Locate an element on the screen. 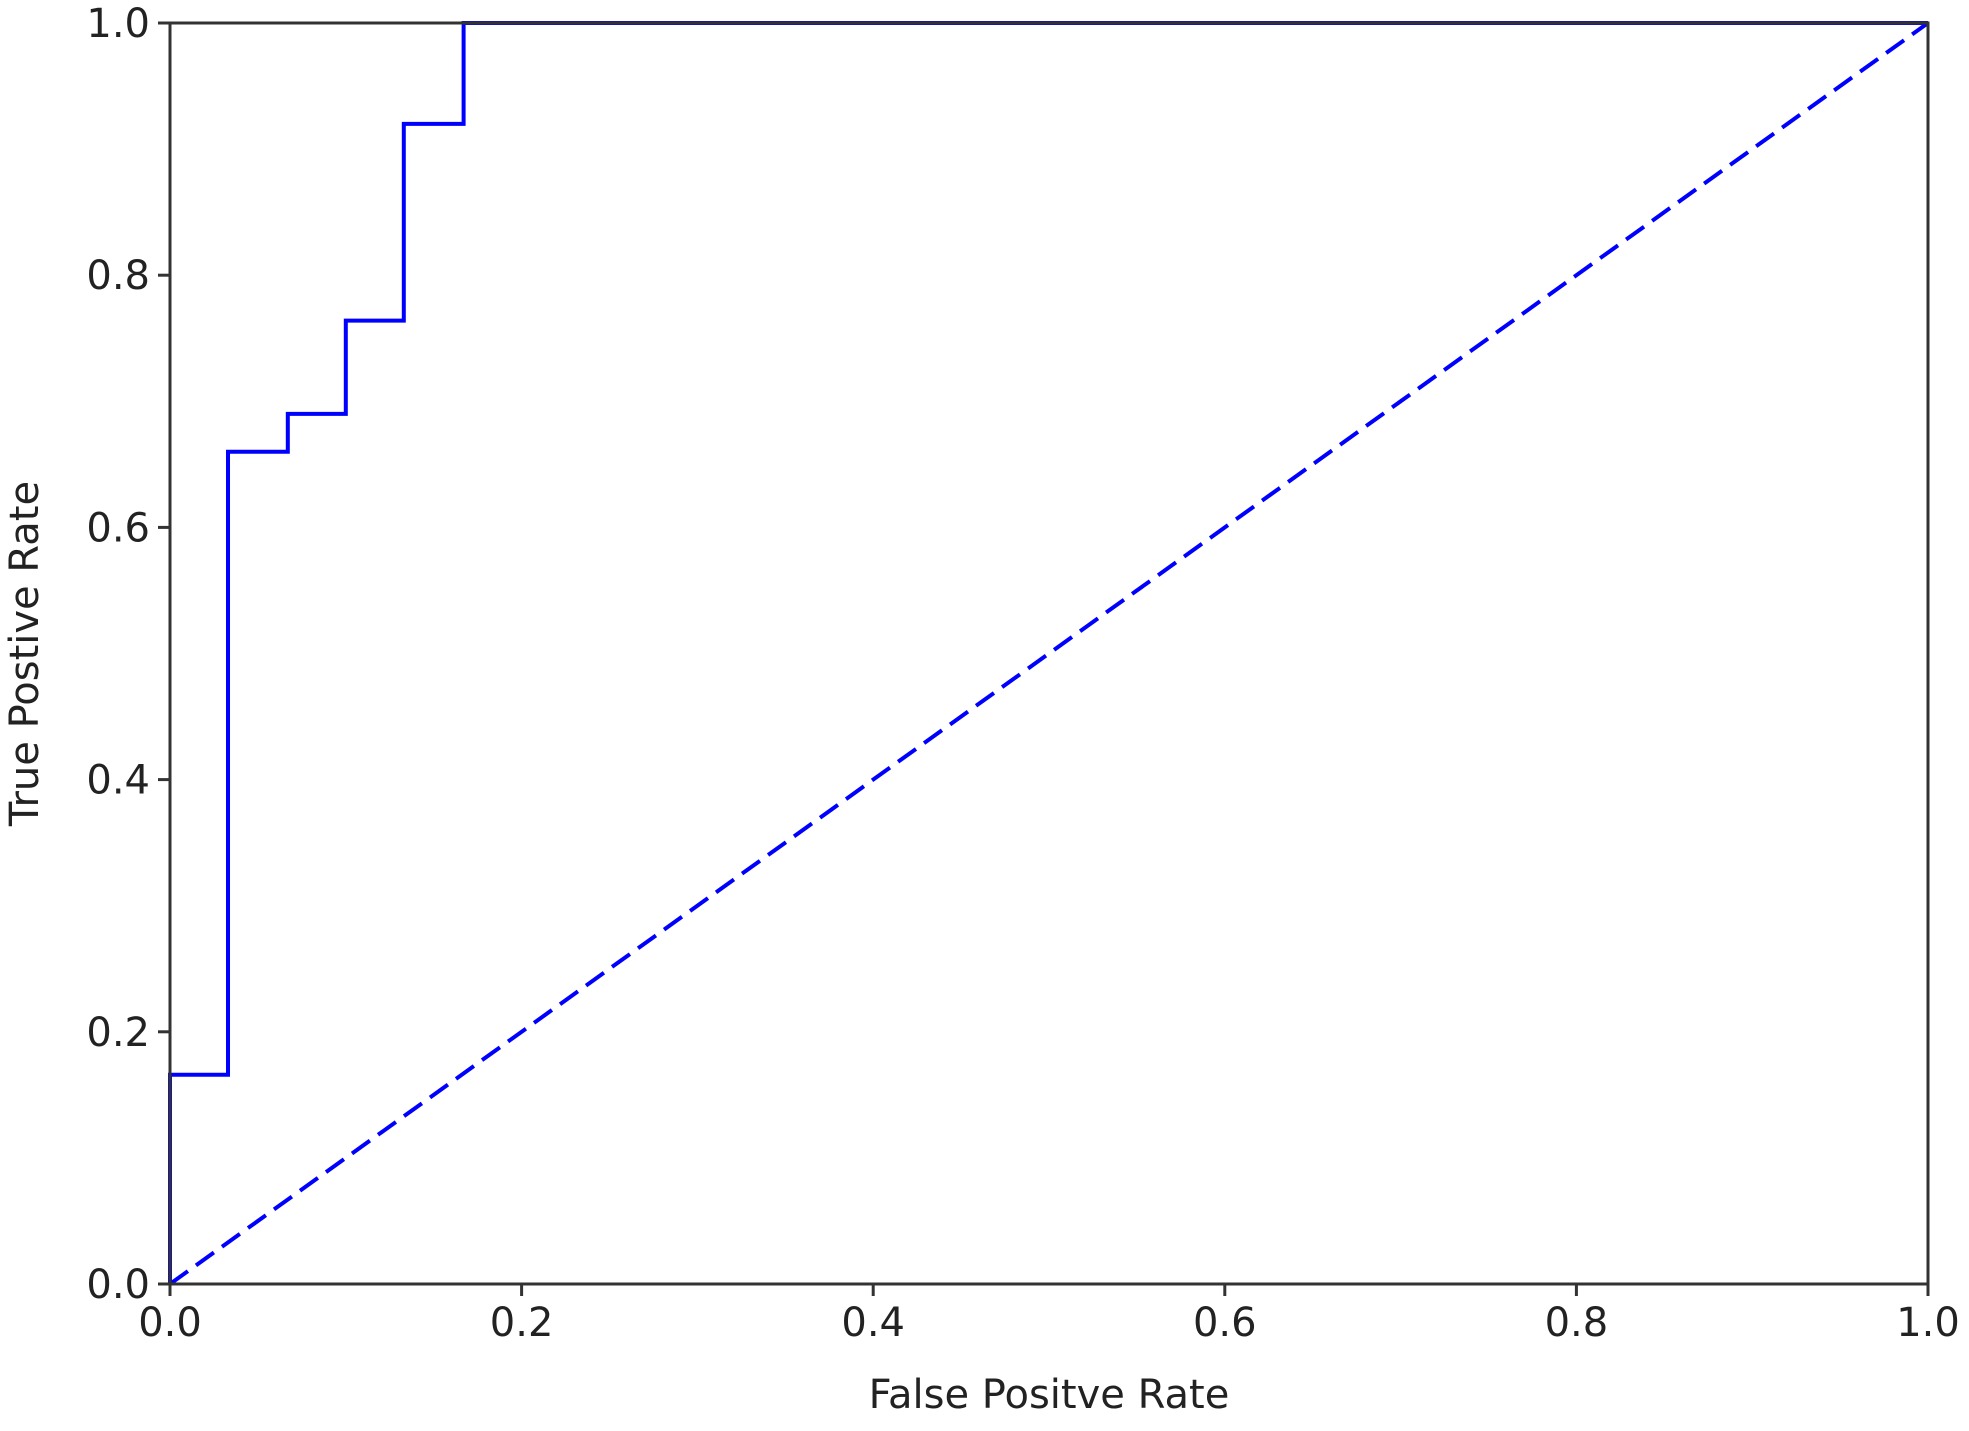 The height and width of the screenshot is (1431, 1969). x-tick-label: 1.0 is located at coordinates (1928, 1323).